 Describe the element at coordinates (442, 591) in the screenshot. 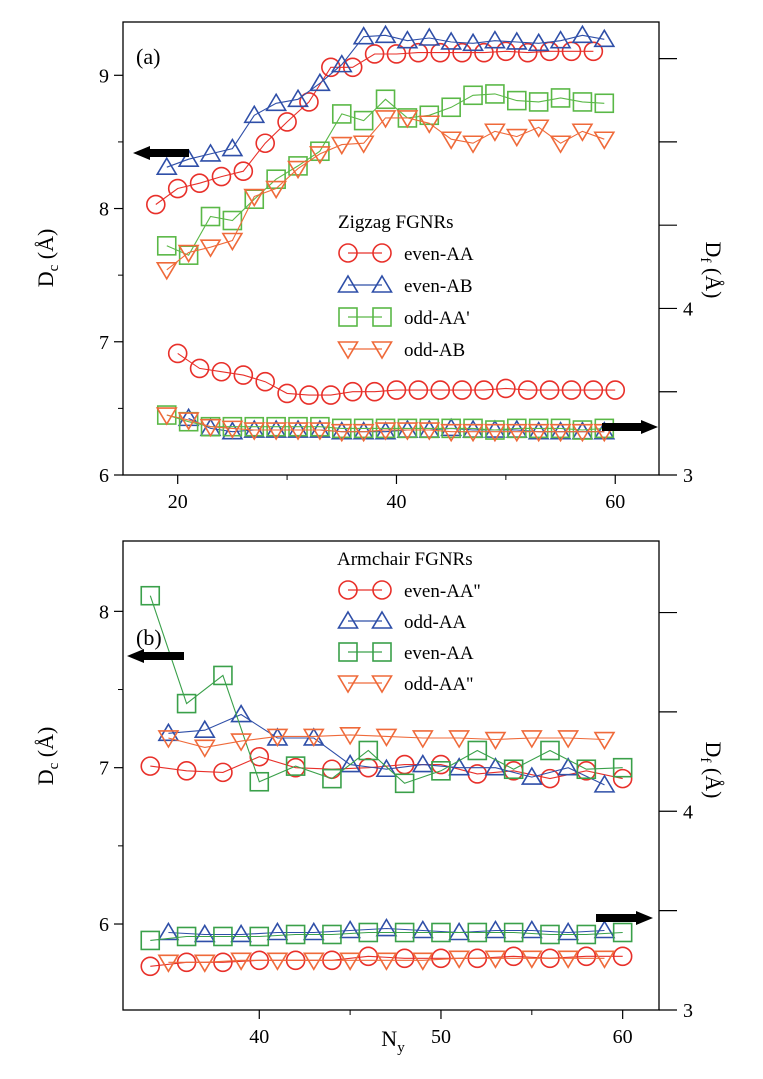

I see `legend-label: even-AA''` at that location.